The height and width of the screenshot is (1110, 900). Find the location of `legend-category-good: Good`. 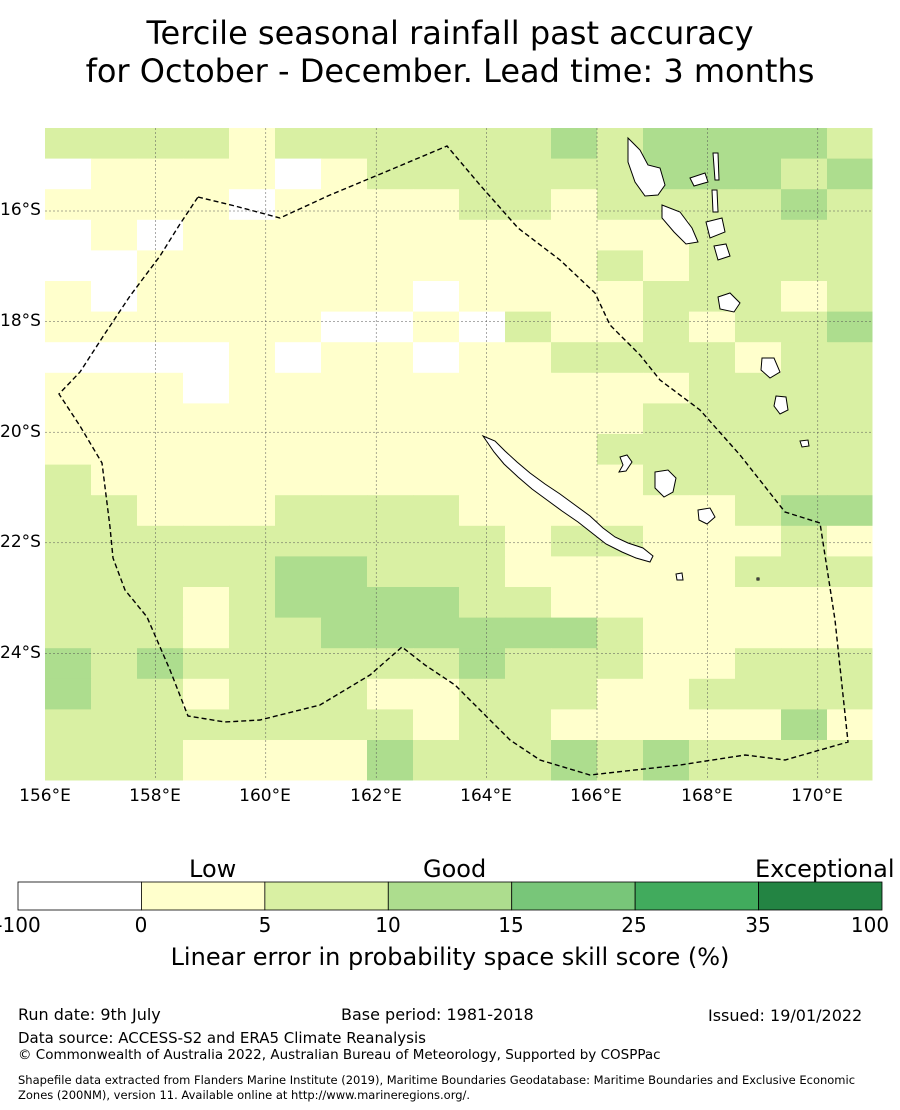

legend-category-good: Good is located at coordinates (455, 869).